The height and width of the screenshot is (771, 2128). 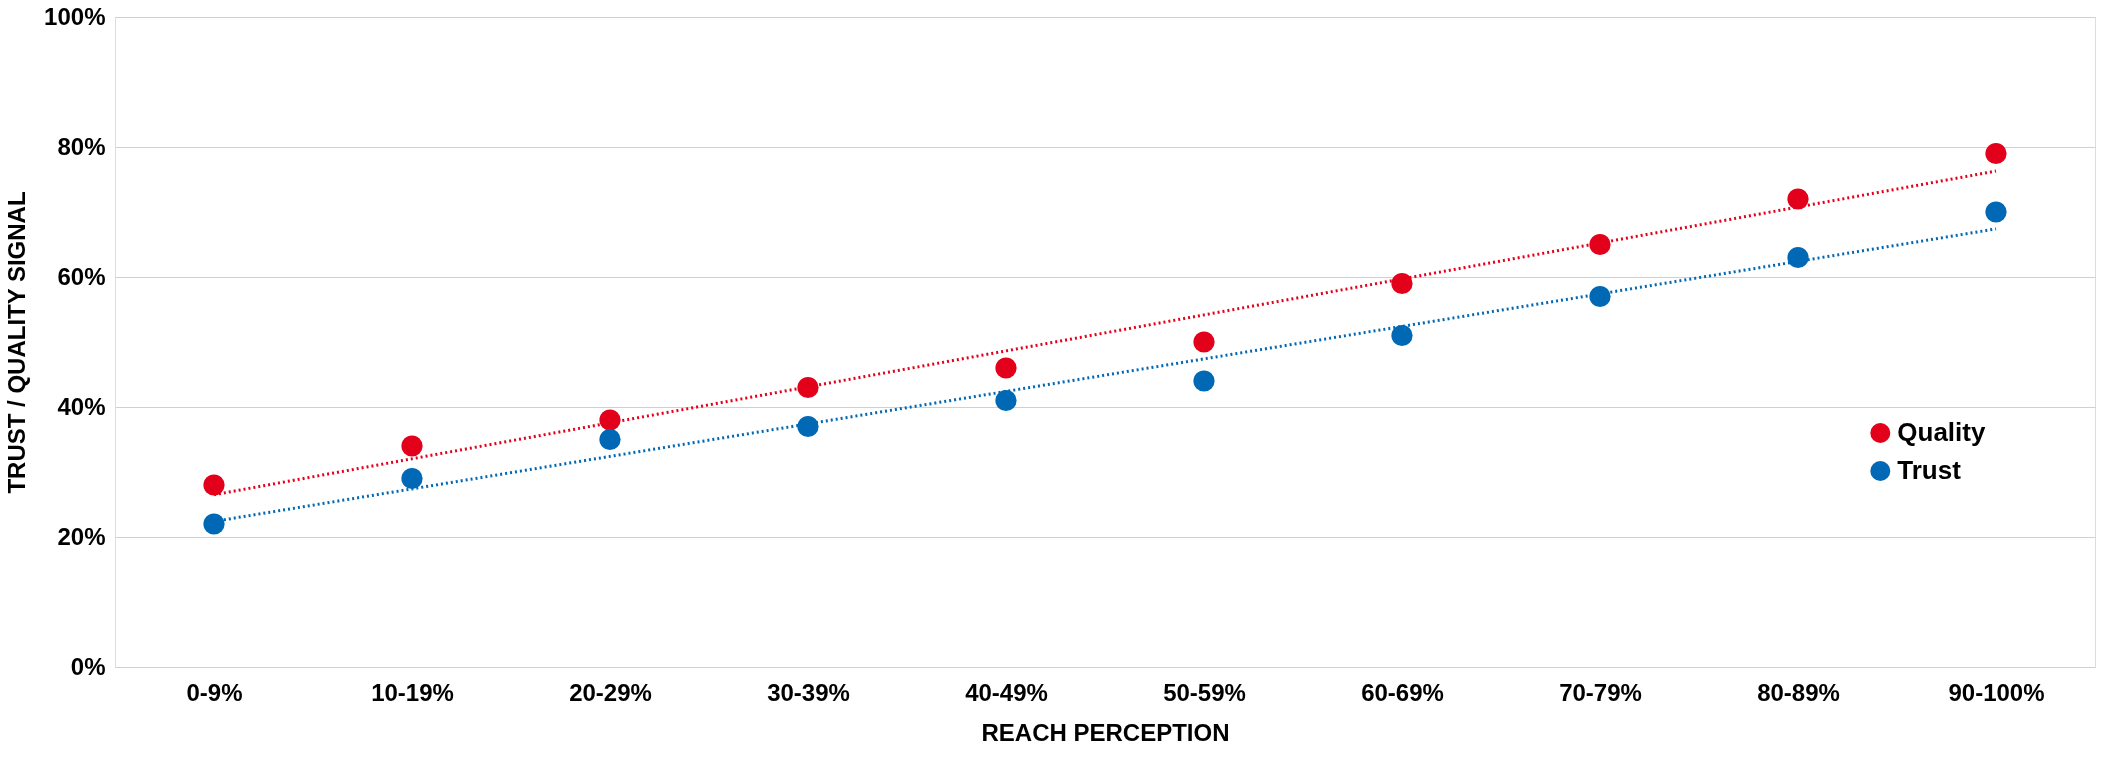 What do you see at coordinates (1204, 692) in the screenshot?
I see `x-tick-label: 50-59%` at bounding box center [1204, 692].